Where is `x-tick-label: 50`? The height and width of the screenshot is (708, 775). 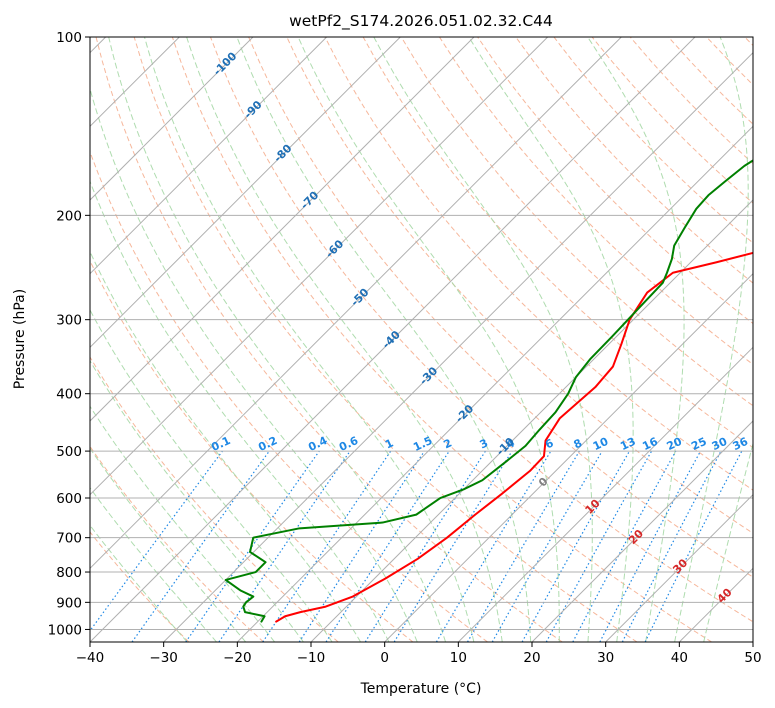
x-tick-label: 50 is located at coordinates (752, 658).